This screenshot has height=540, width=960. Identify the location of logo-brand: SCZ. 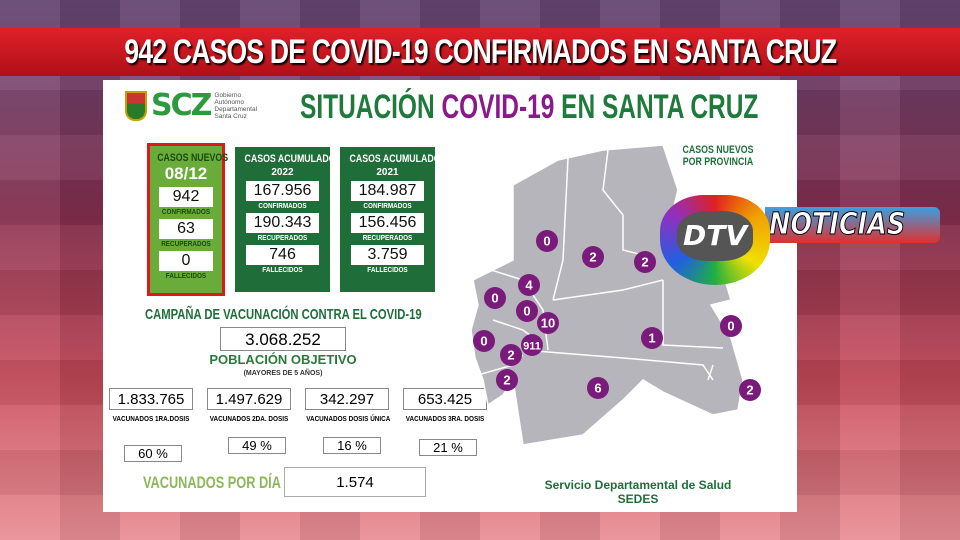
(181, 105).